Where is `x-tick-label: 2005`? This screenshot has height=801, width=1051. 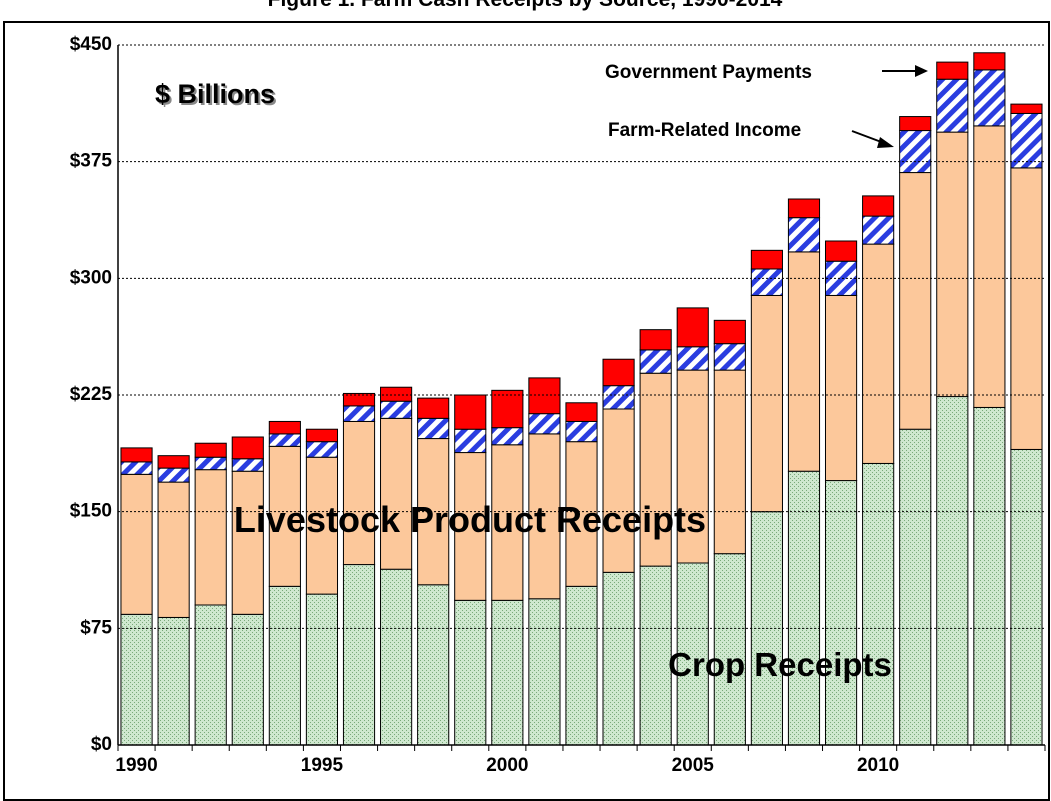 x-tick-label: 2005 is located at coordinates (693, 765).